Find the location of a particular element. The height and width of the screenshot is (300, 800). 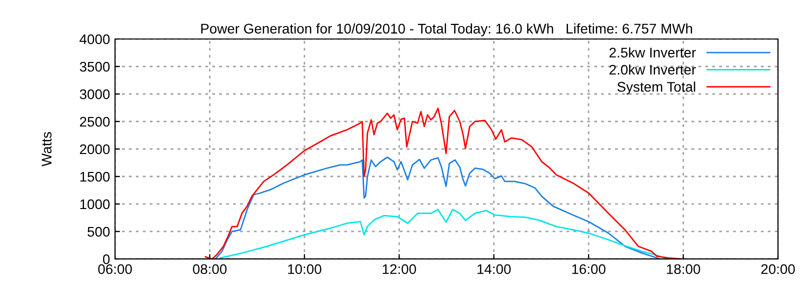

y-tick-label: 500 is located at coordinates (99, 231).